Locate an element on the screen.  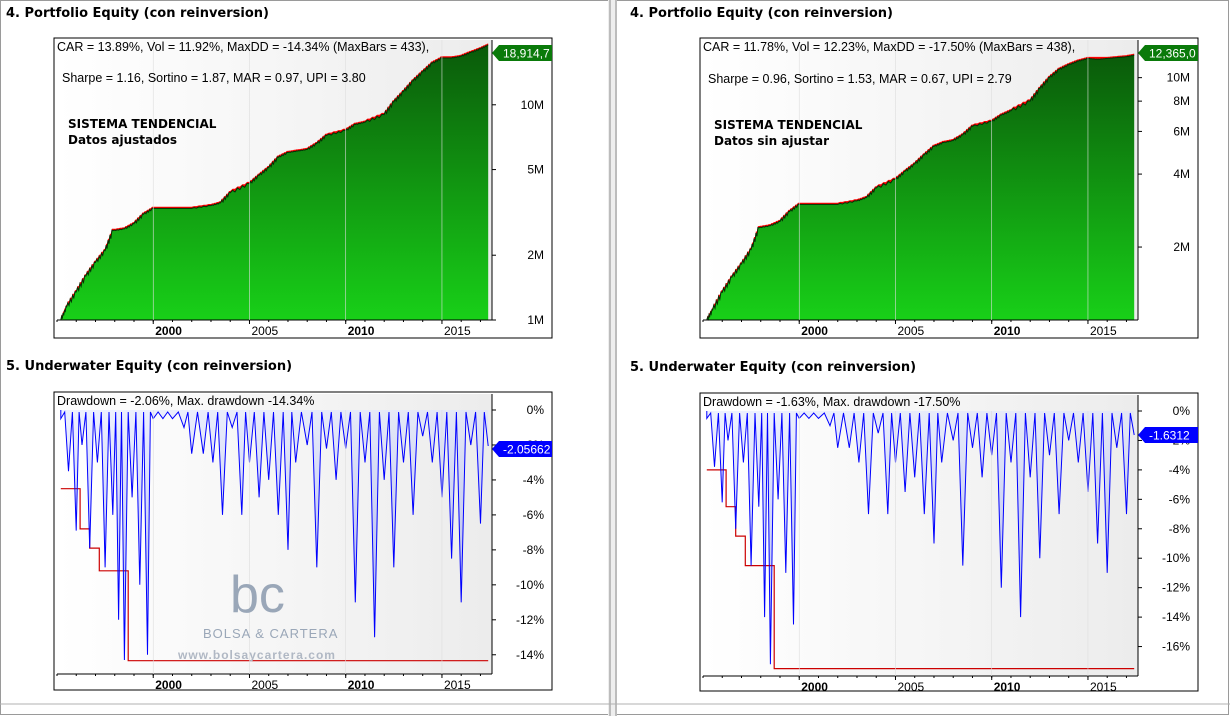
watermark-url: www.bolsaycartera.com is located at coordinates (256, 655).